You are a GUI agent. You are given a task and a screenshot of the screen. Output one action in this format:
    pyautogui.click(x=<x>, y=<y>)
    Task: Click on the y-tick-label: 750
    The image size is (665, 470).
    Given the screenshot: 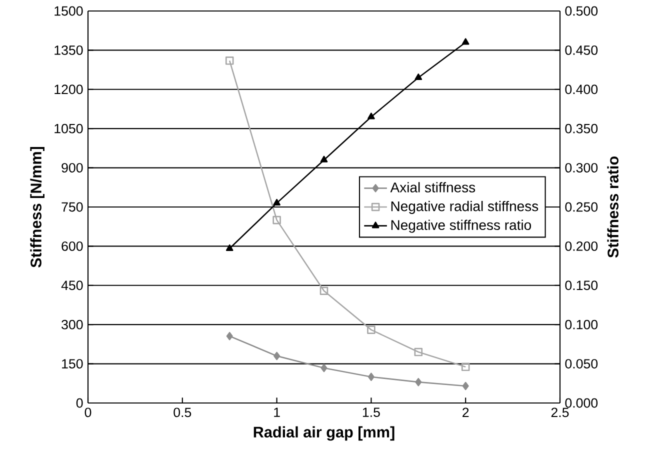 What is the action you would take?
    pyautogui.click(x=72, y=207)
    